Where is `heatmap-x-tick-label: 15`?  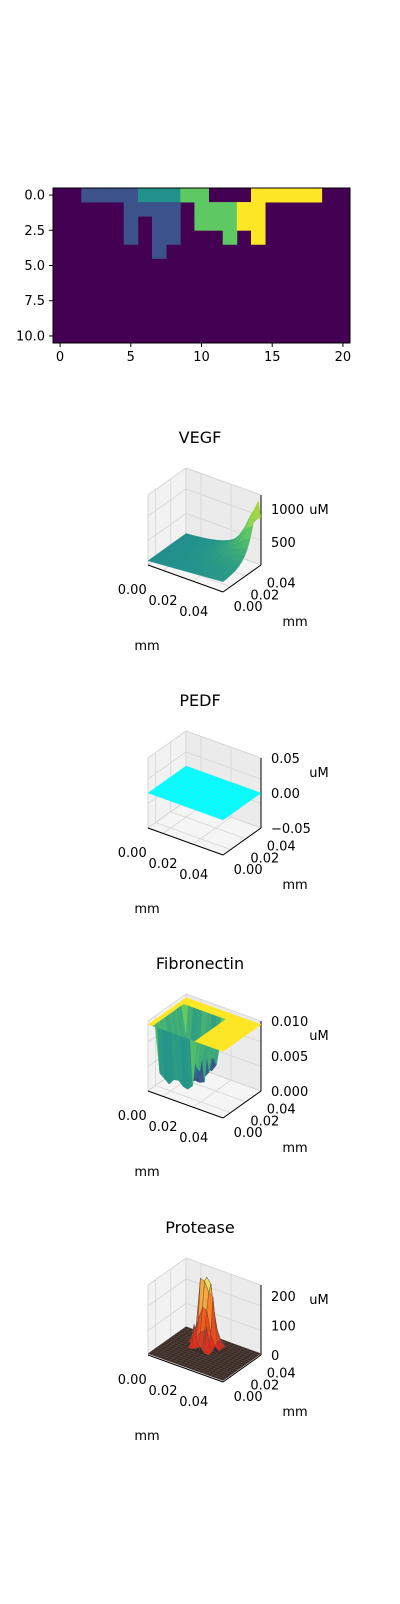
heatmap-x-tick-label: 15 is located at coordinates (272, 357).